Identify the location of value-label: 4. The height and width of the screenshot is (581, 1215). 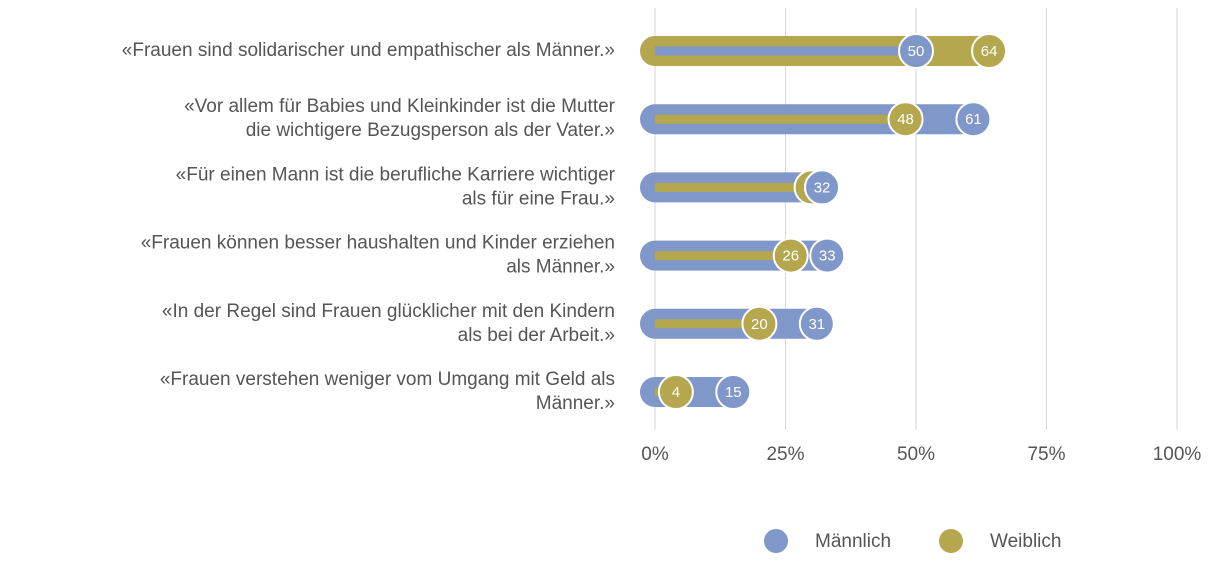
(676, 392).